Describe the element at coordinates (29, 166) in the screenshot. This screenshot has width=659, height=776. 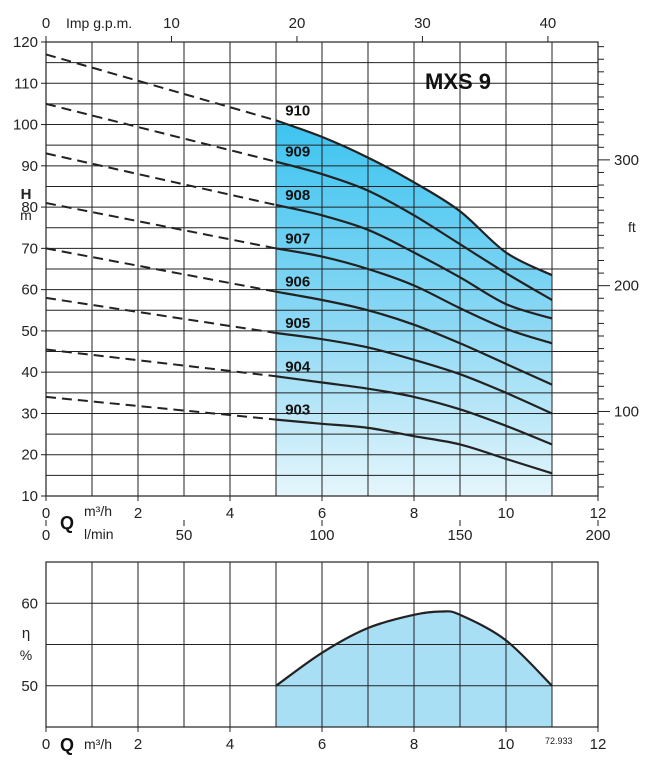
I see `y-tick-label: 90` at that location.